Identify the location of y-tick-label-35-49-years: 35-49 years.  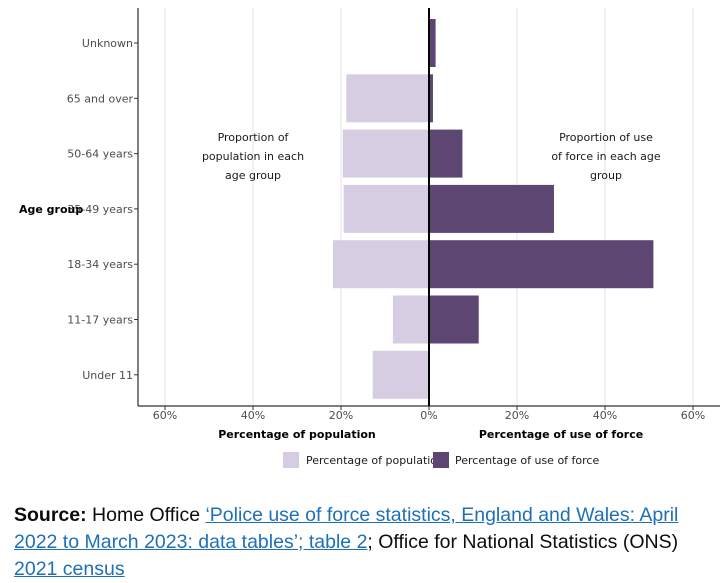
(100, 209).